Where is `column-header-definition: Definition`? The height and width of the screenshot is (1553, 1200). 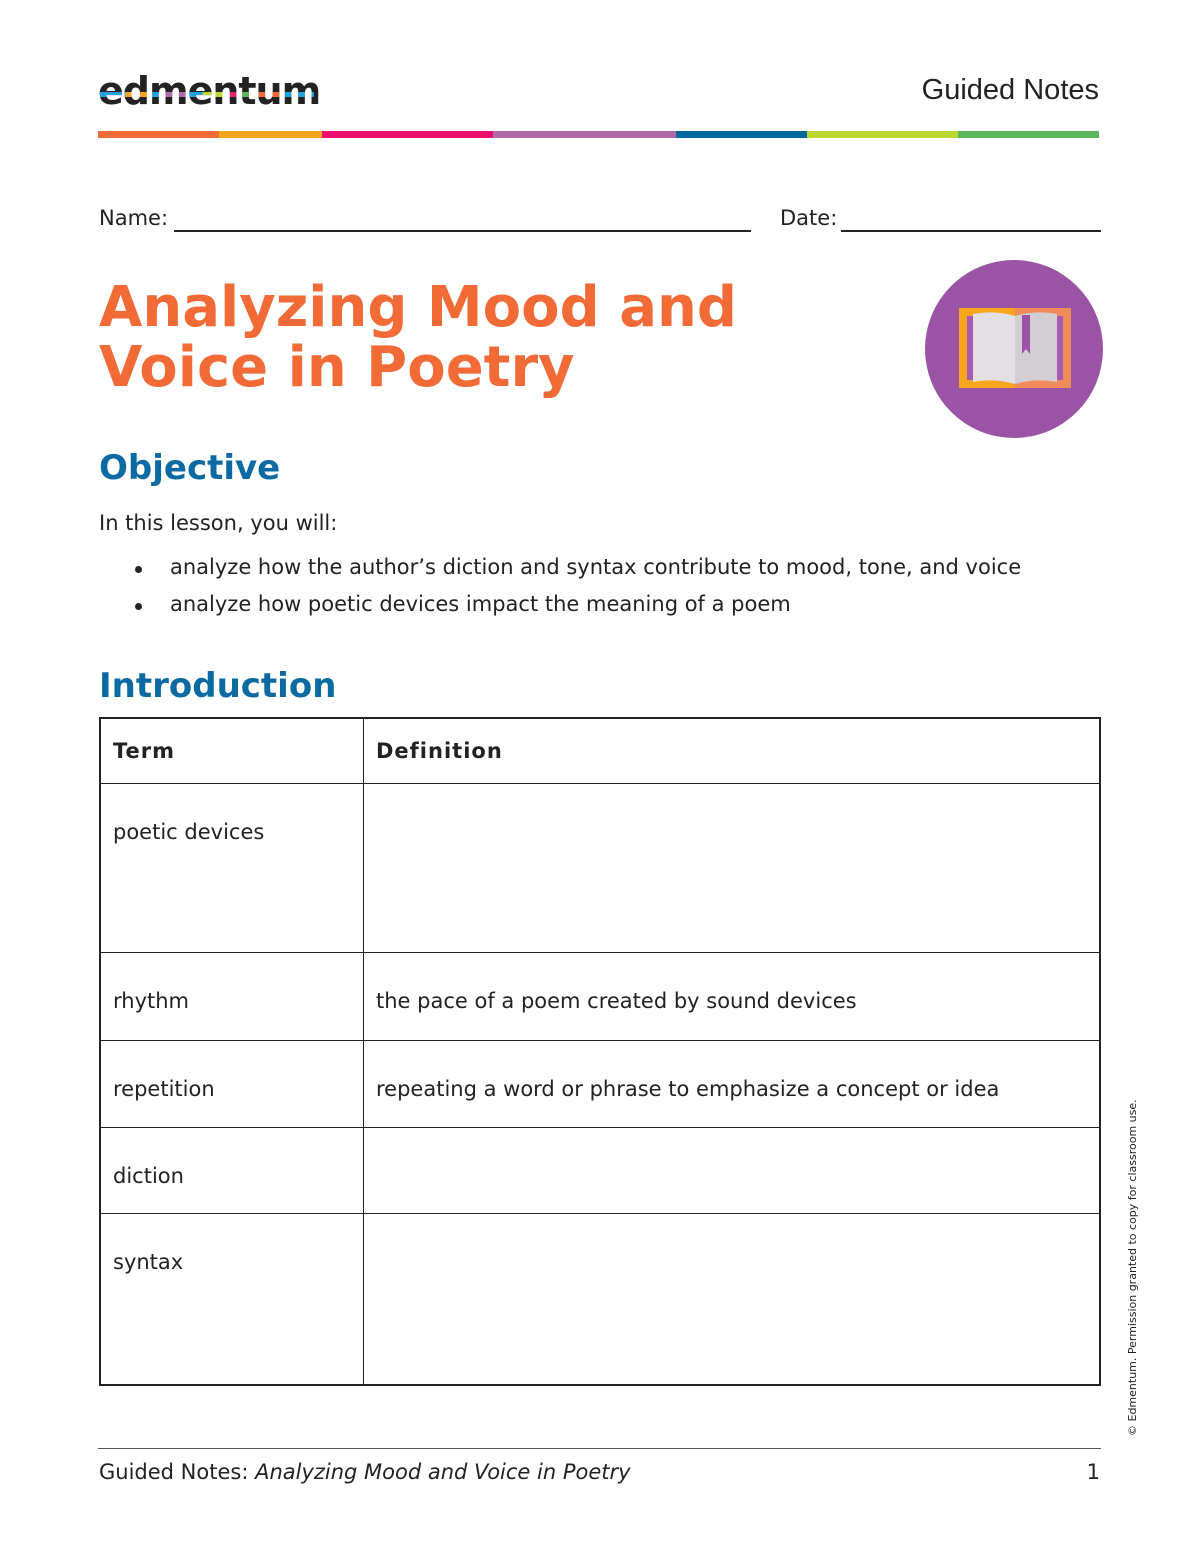
column-header-definition: Definition is located at coordinates (732, 750).